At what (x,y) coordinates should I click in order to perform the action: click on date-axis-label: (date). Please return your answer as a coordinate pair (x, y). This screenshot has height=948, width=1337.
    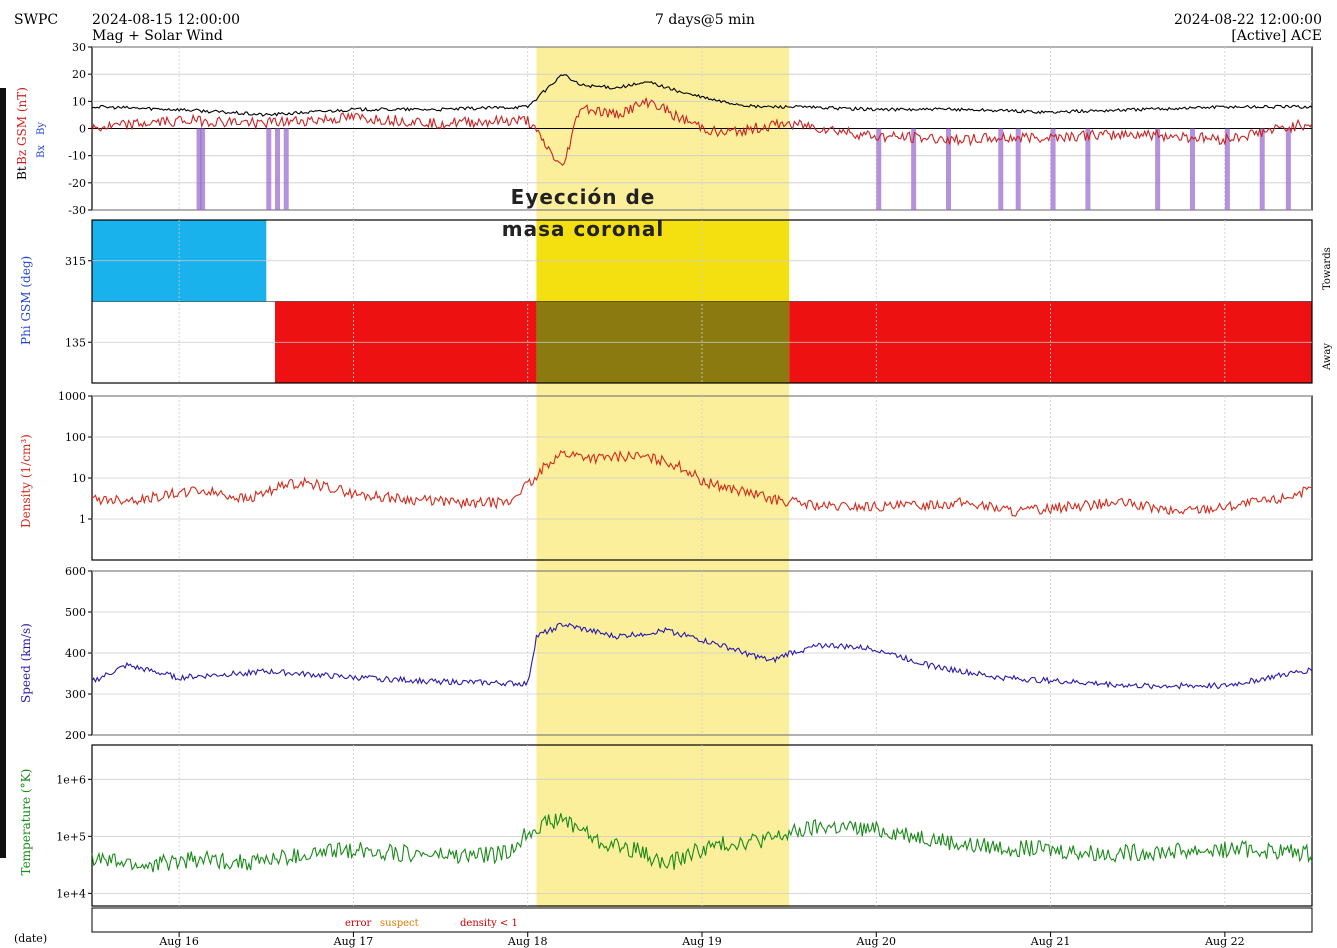
    Looking at the image, I should click on (30, 938).